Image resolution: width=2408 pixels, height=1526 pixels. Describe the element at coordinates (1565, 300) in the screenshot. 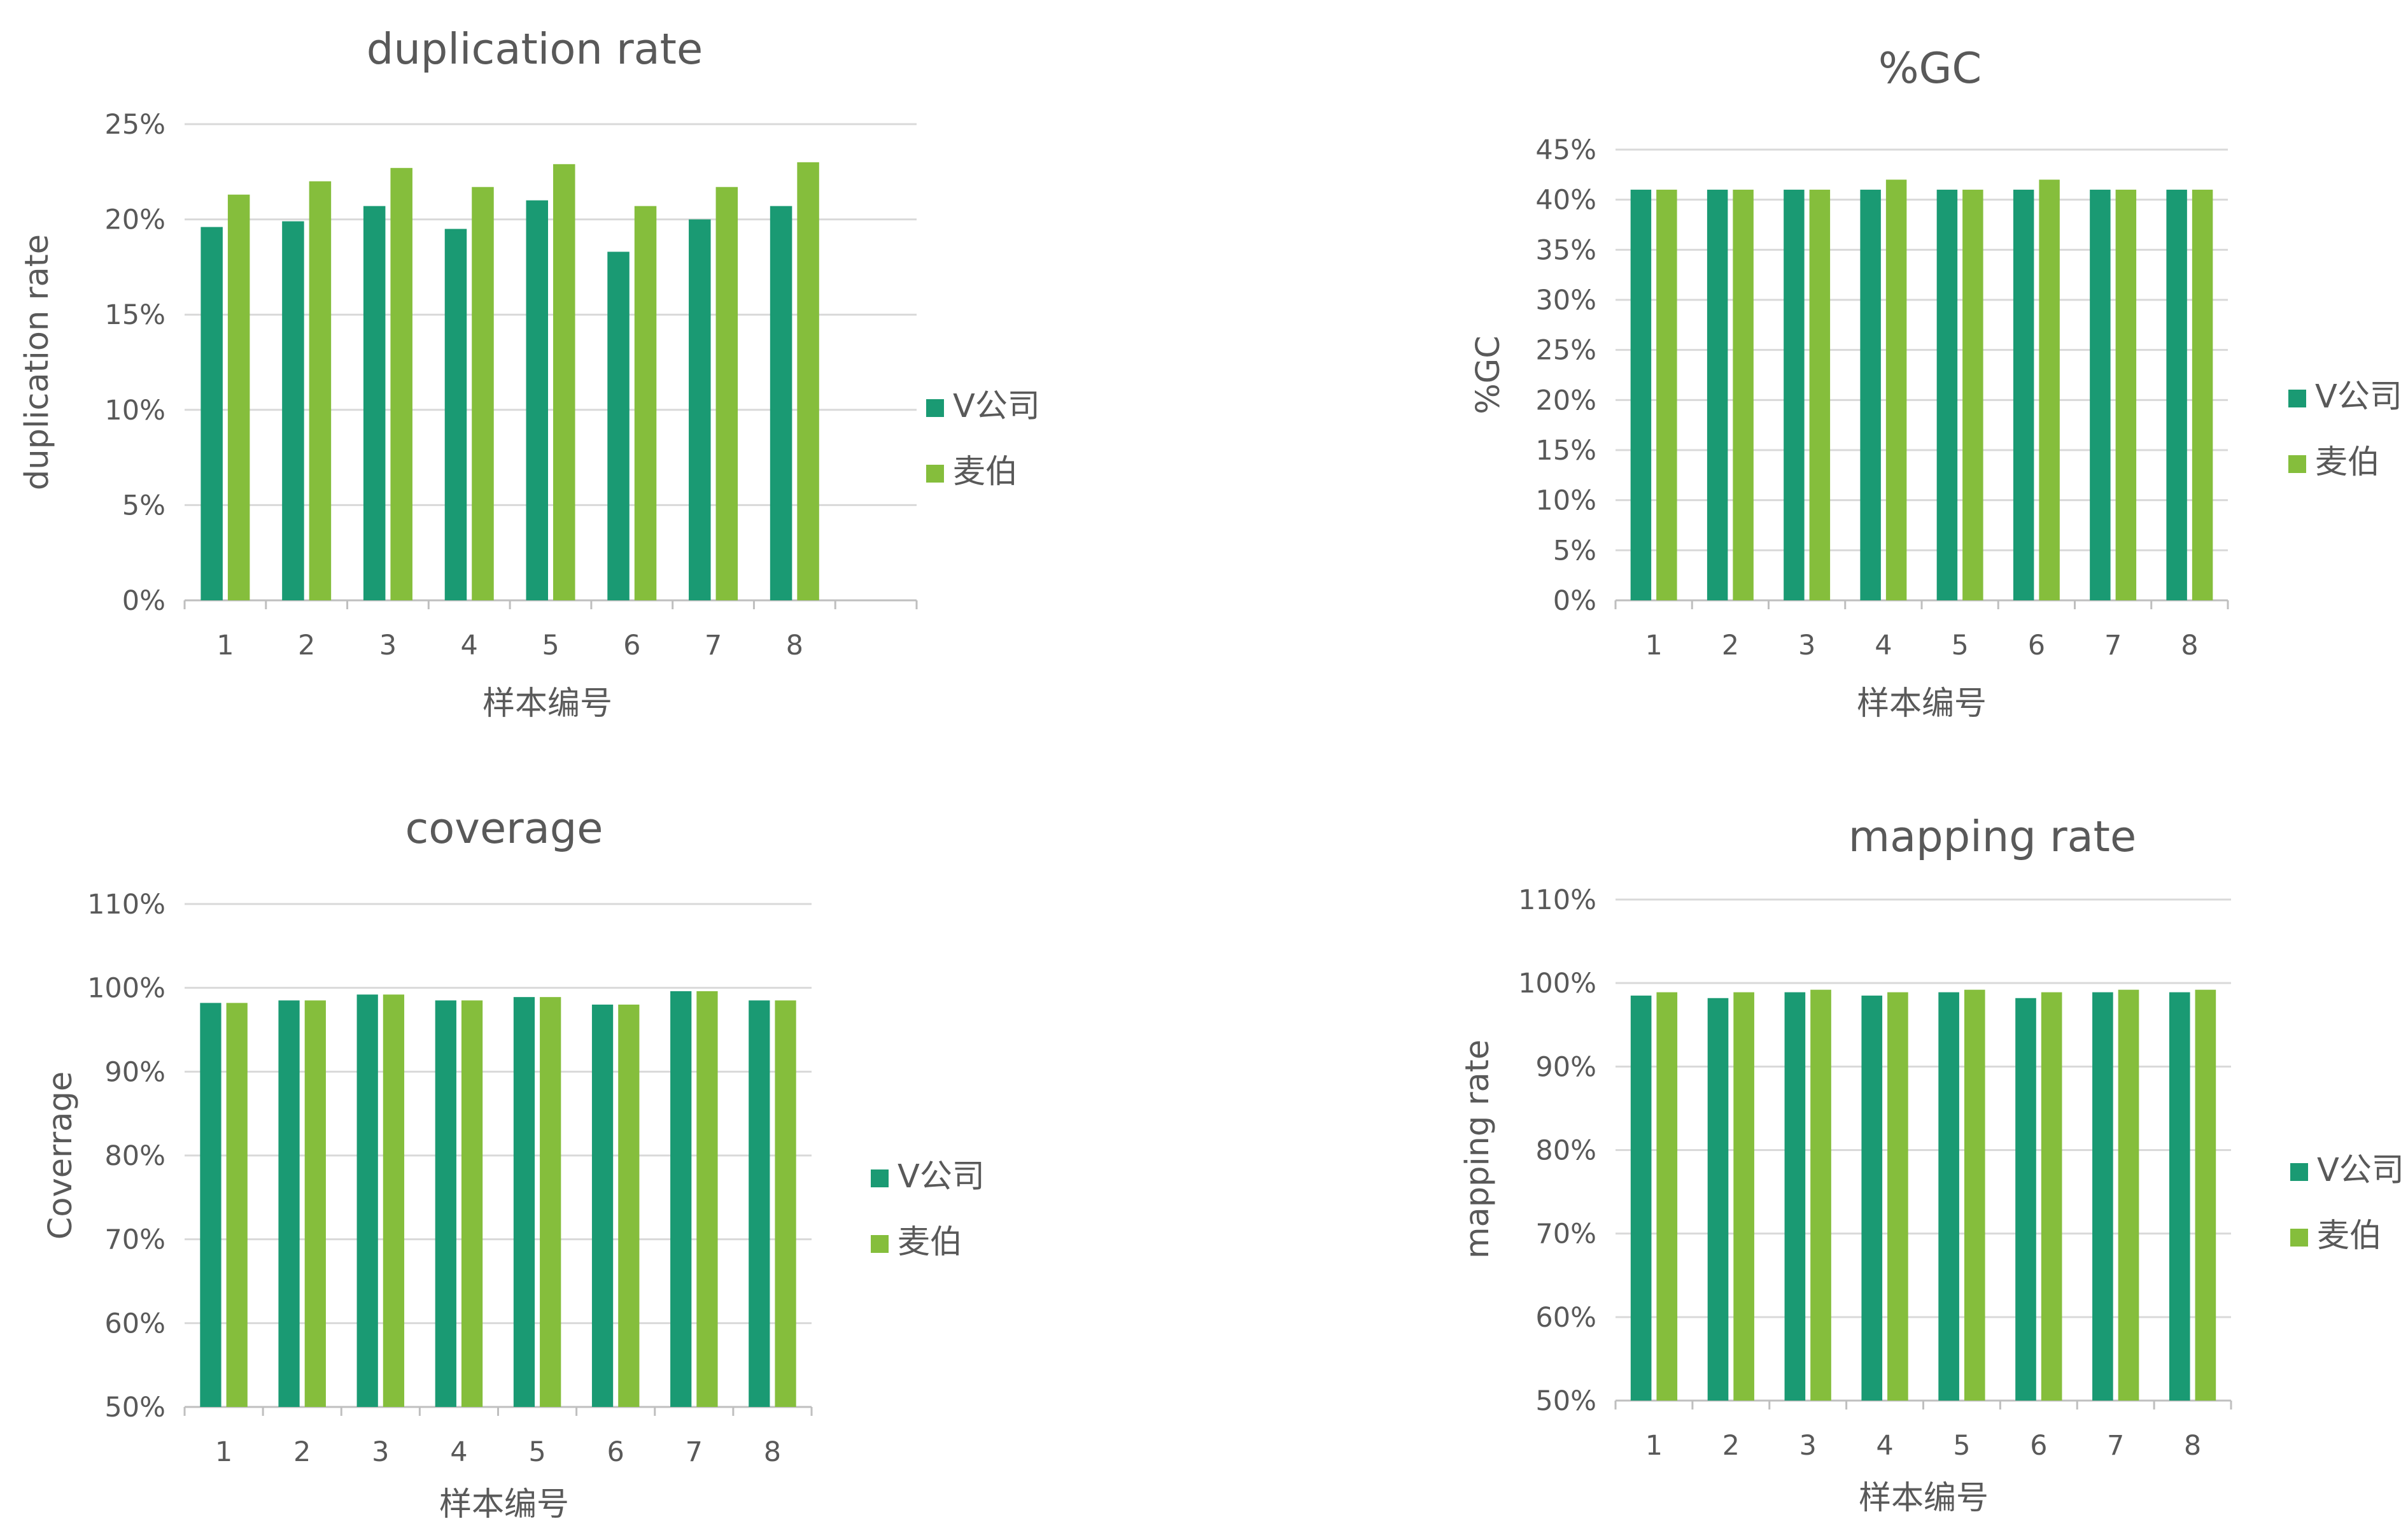

I see `y-tick-label: 30%` at that location.